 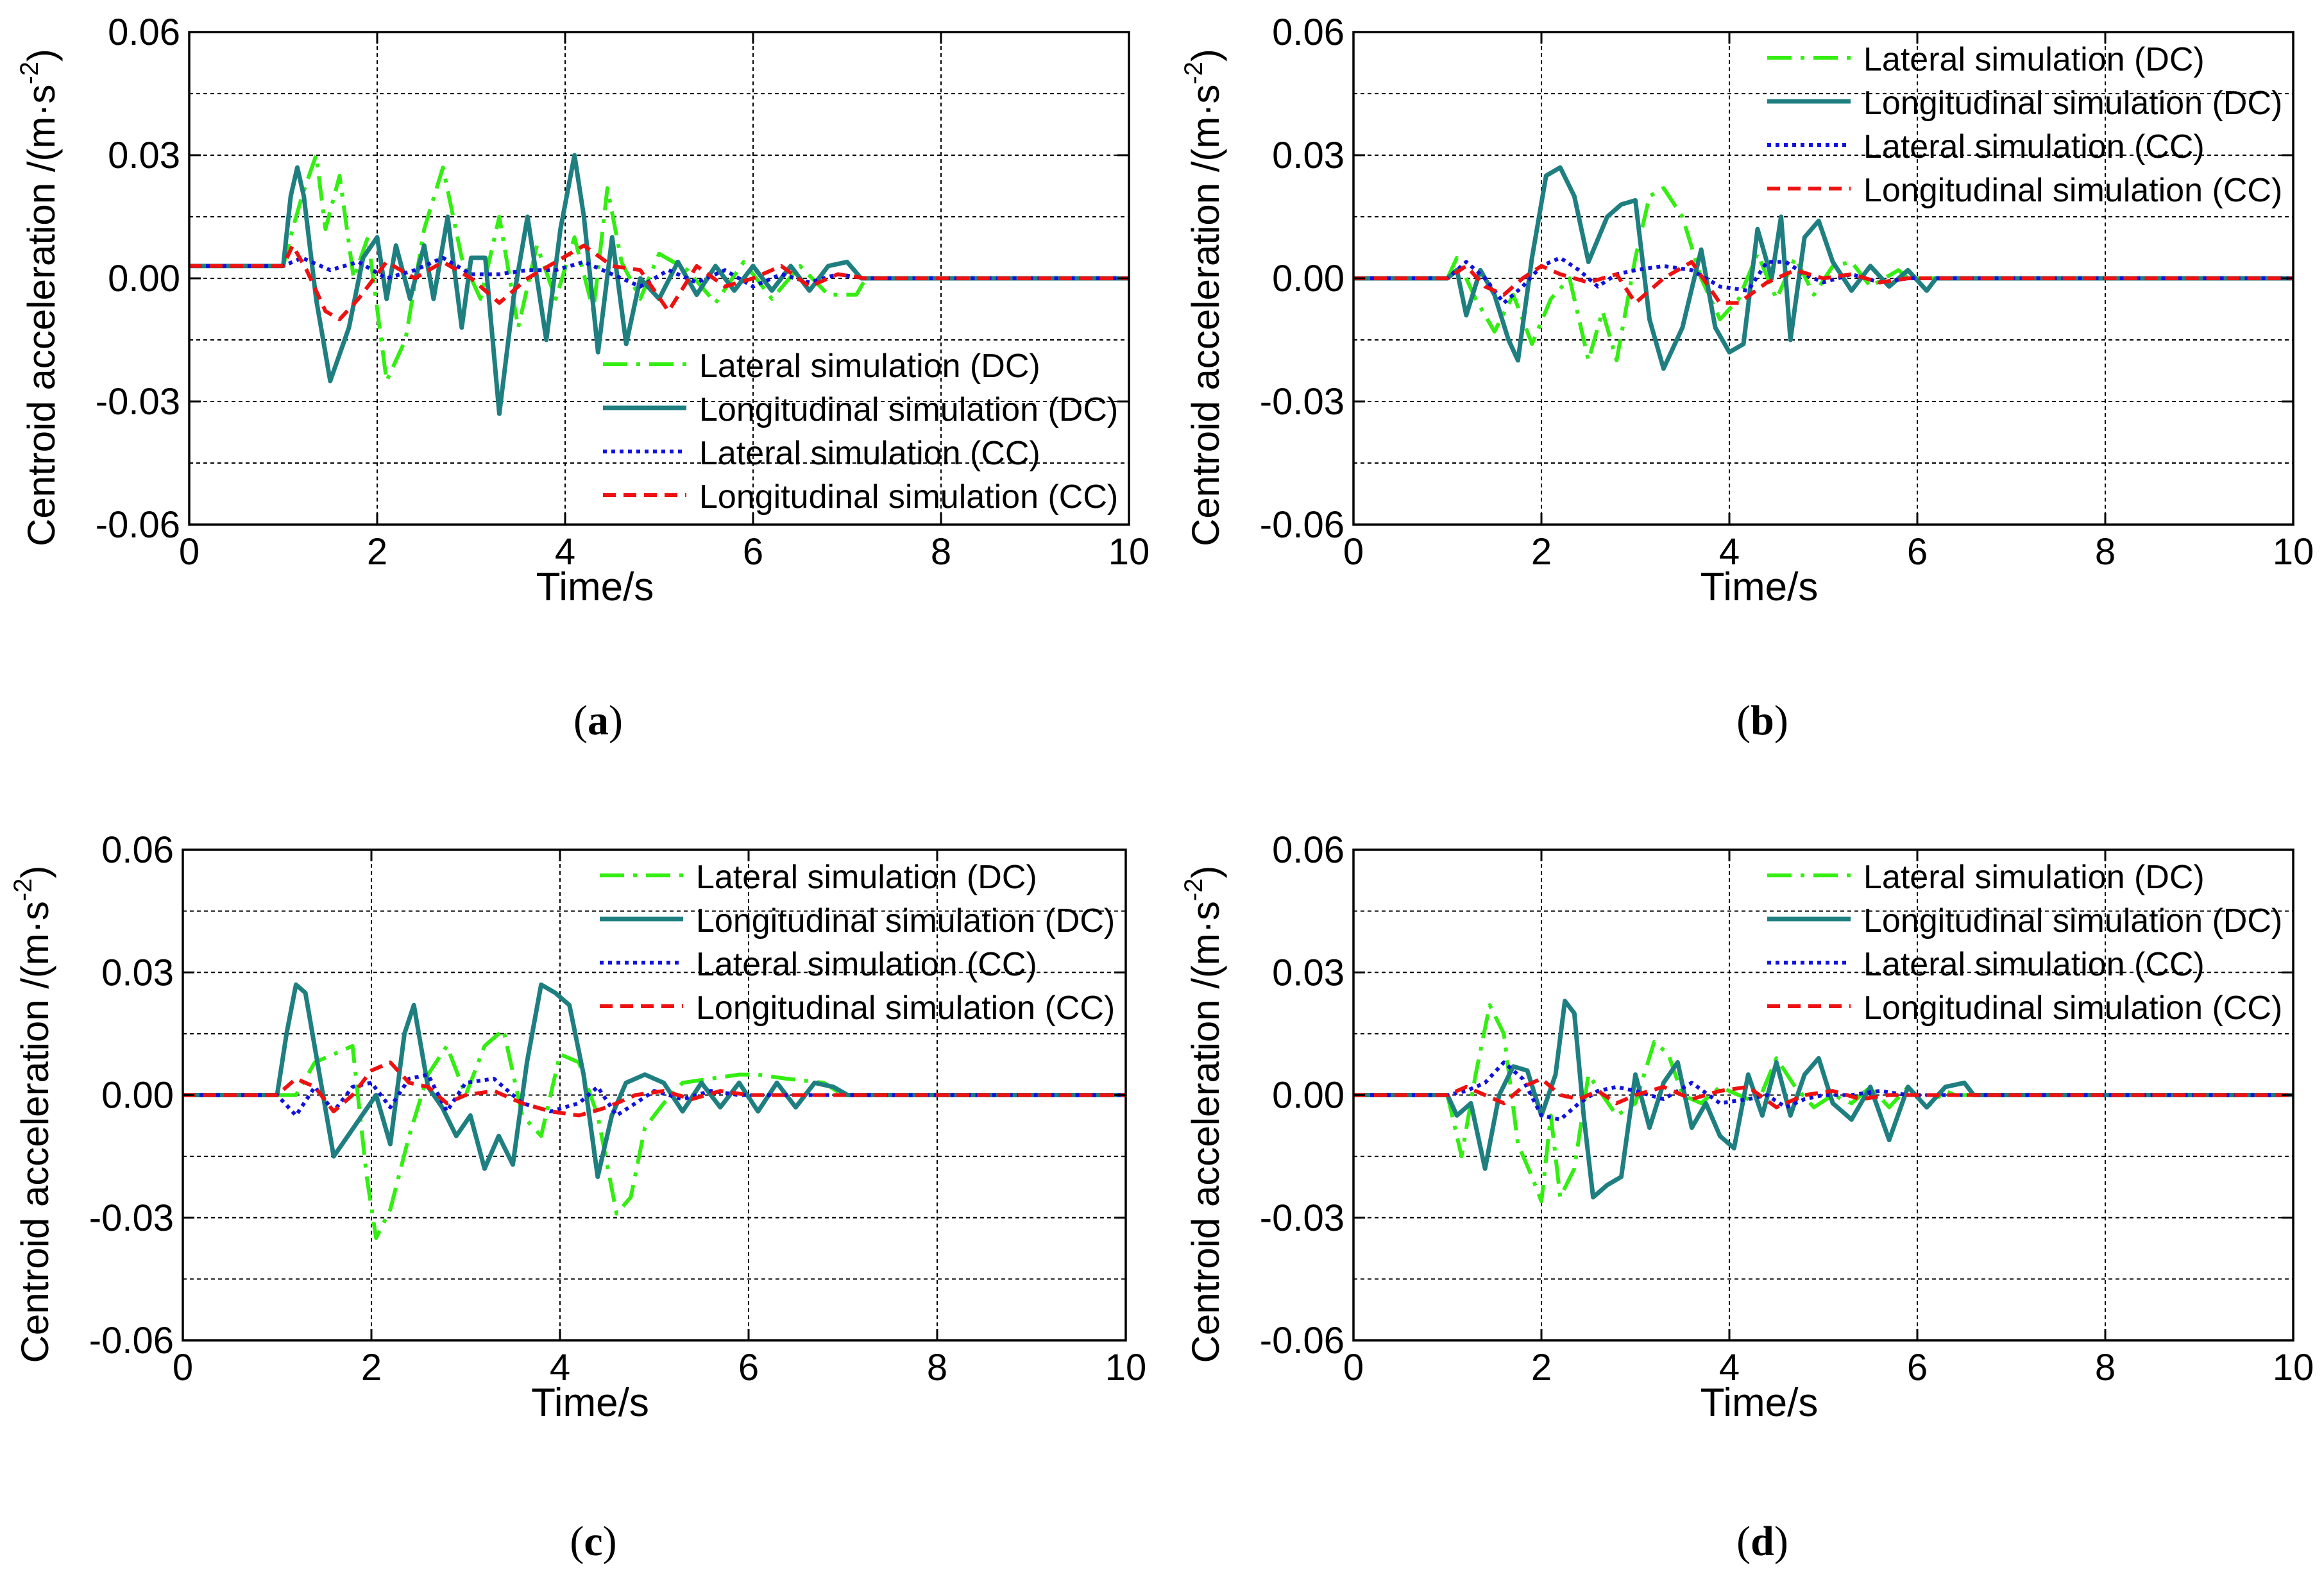 What do you see at coordinates (598, 720) in the screenshot?
I see `panel-caption: (a)` at bounding box center [598, 720].